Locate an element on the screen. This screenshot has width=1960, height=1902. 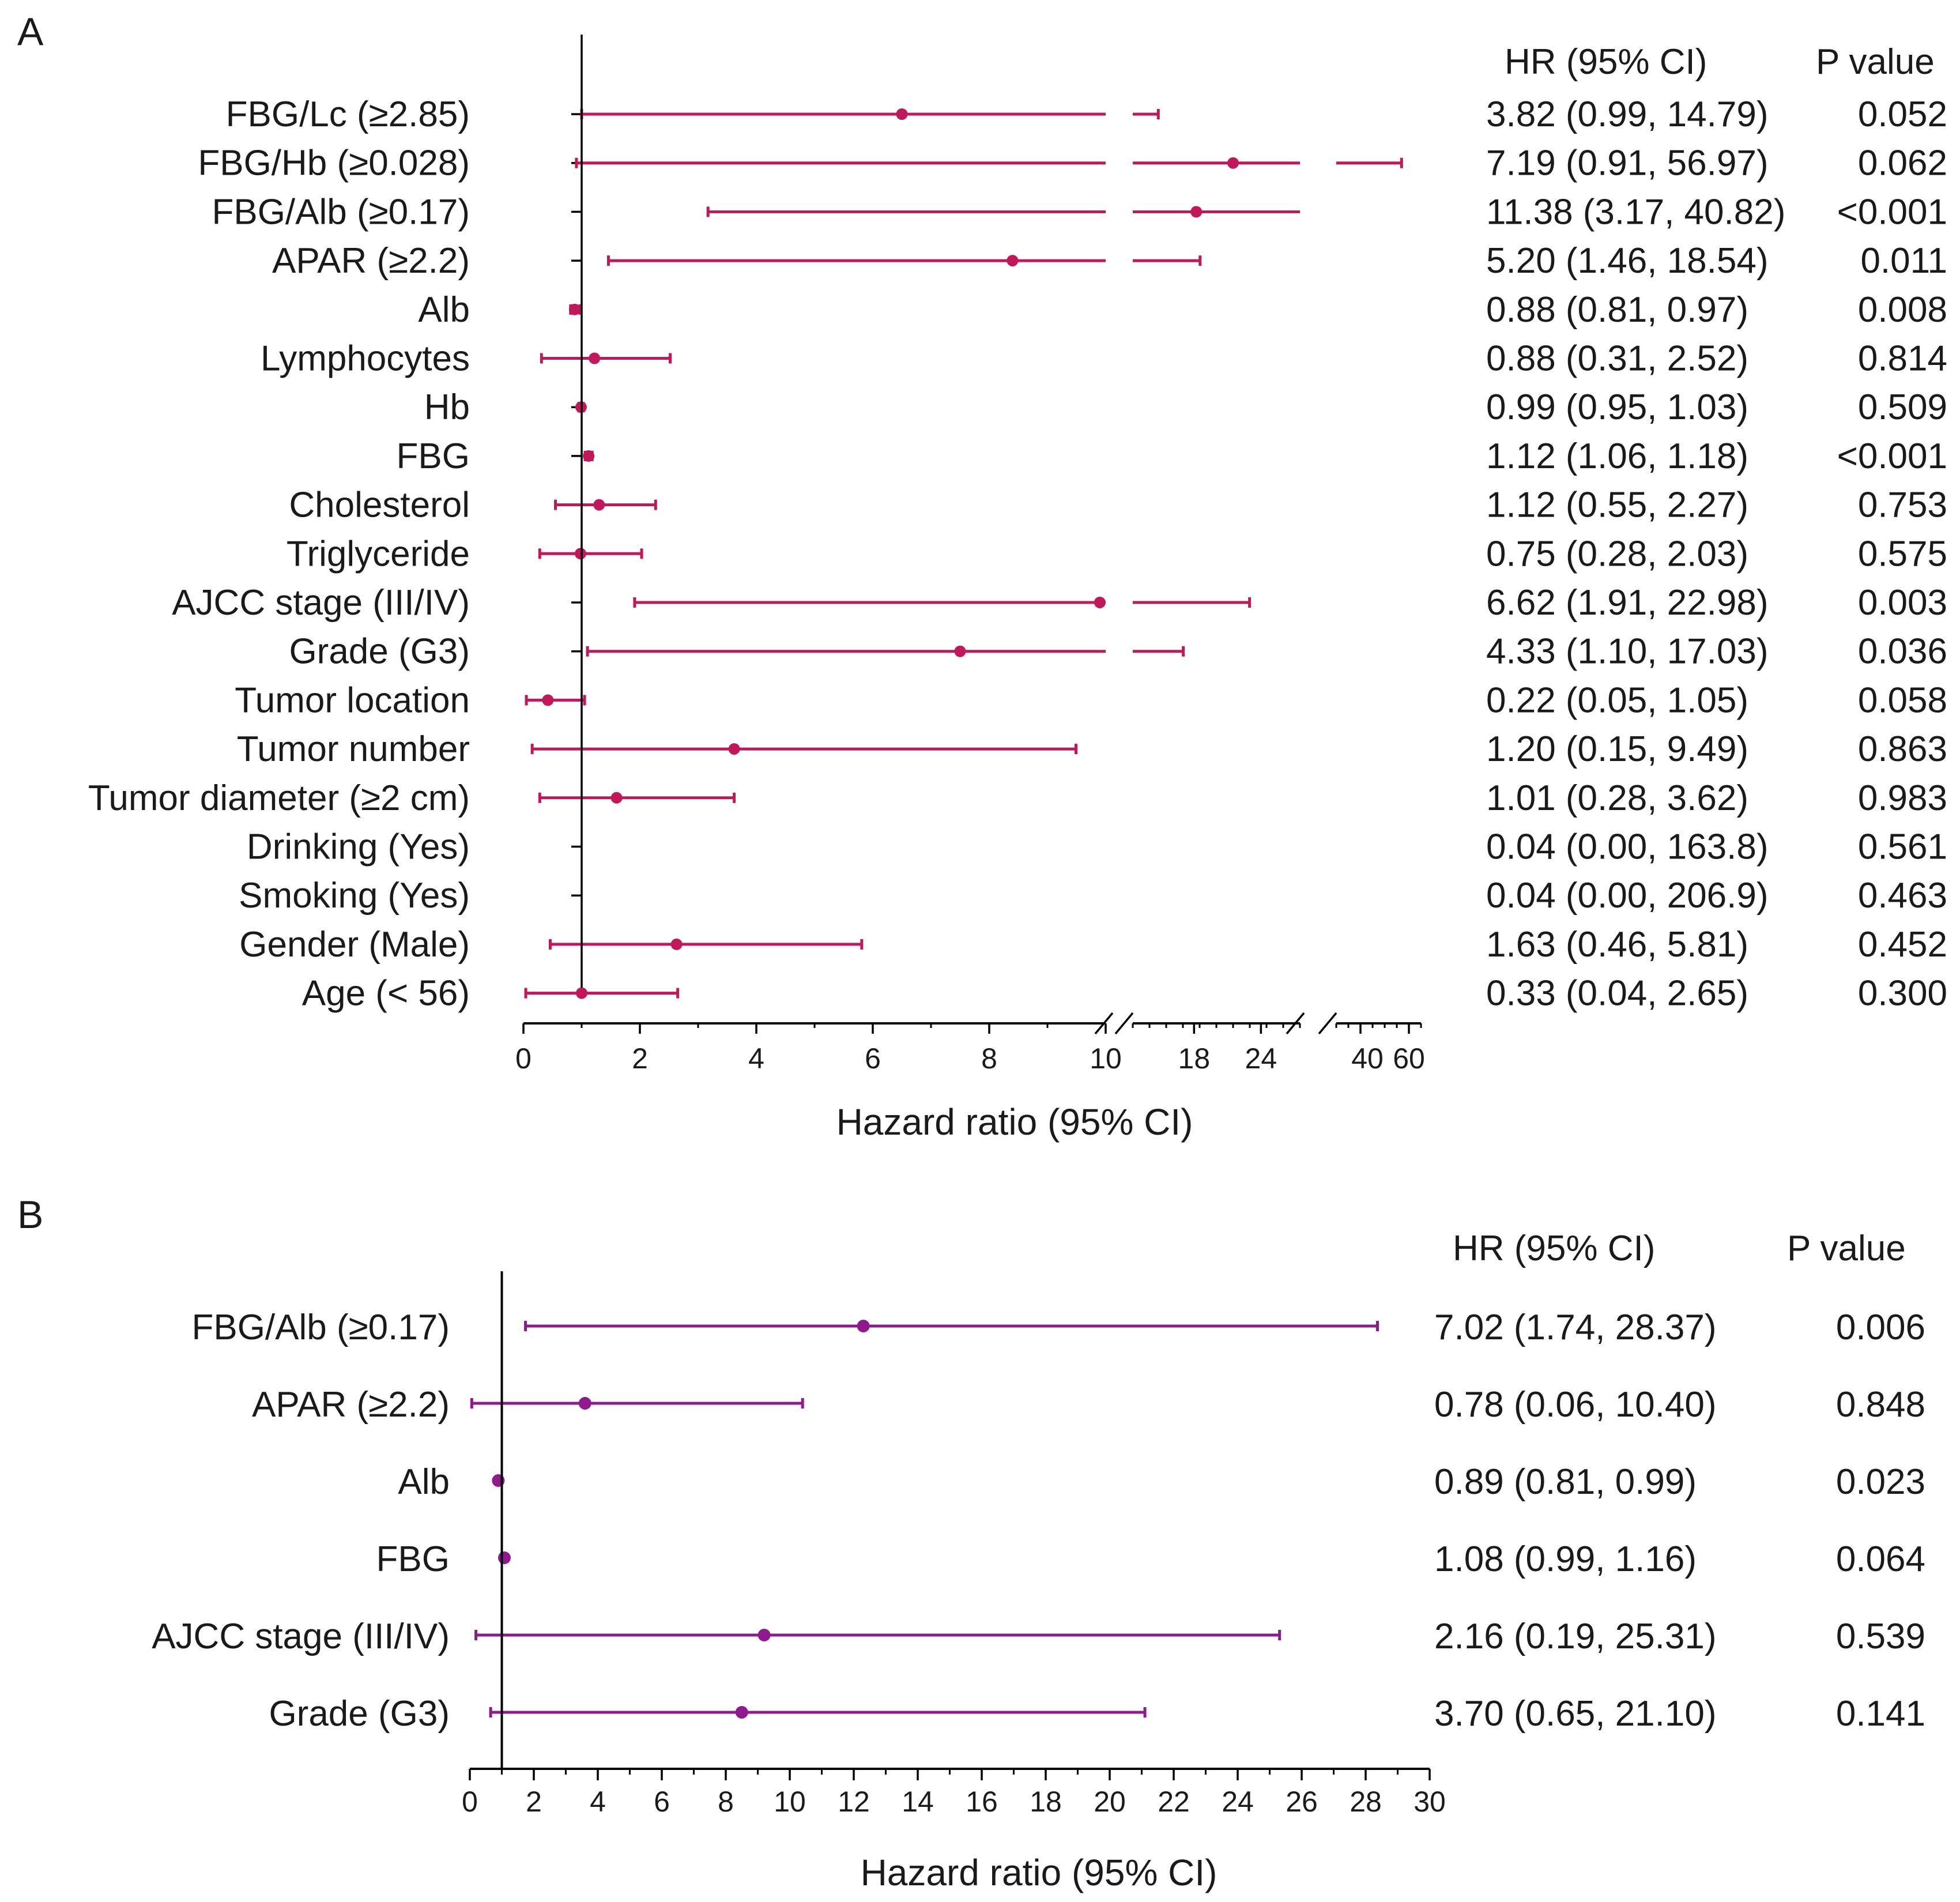
x-tick-label: 0 is located at coordinates (523, 1058).